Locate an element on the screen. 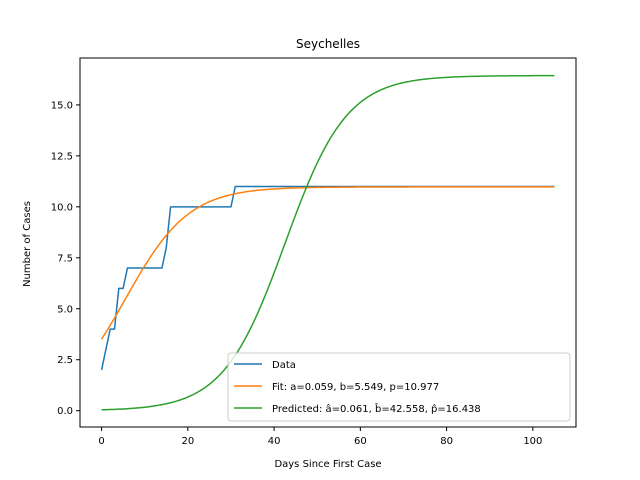 Image resolution: width=640 pixels, height=480 pixels. y-tick-label: 15.0 is located at coordinates (62, 105).